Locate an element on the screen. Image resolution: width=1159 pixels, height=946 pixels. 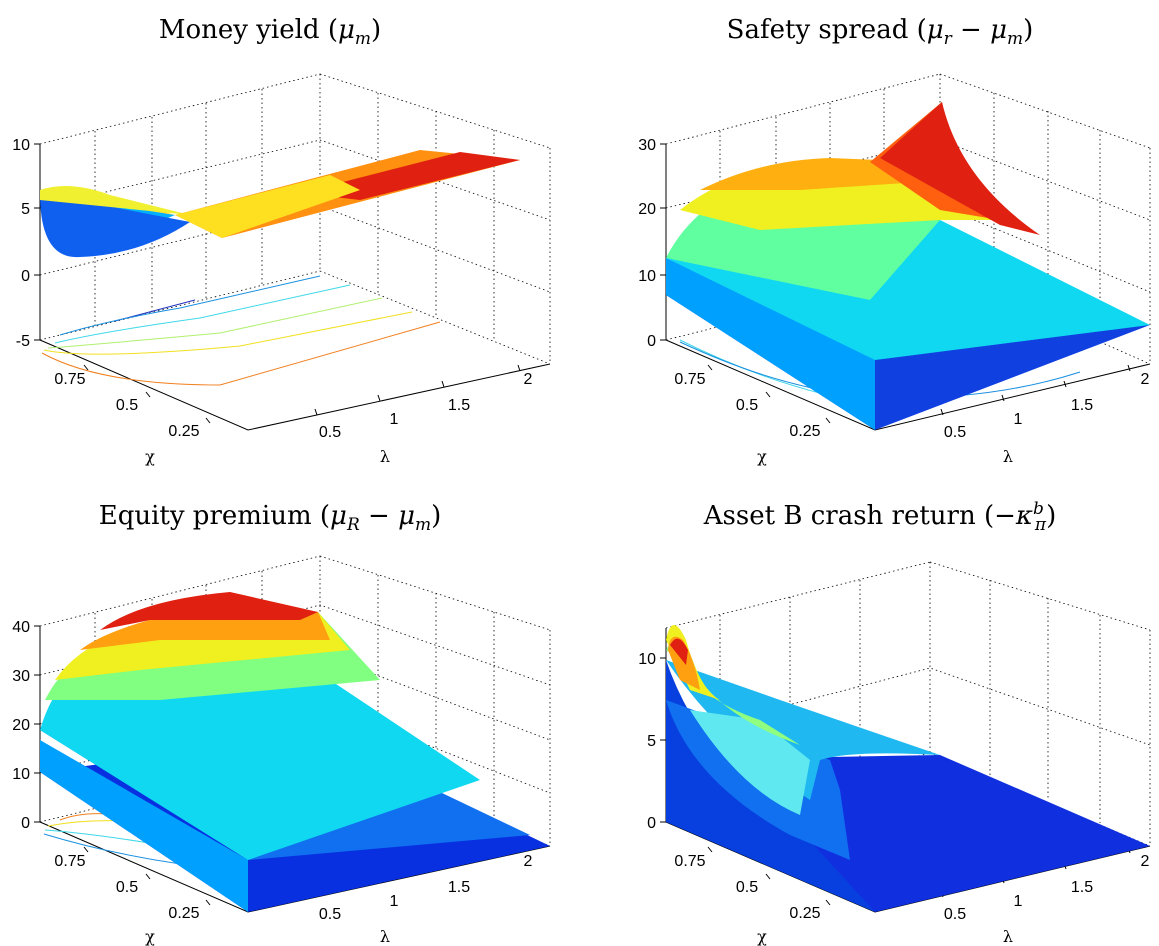
z-tick-labels: 40 30 20 10 0 is located at coordinates (21, 725).